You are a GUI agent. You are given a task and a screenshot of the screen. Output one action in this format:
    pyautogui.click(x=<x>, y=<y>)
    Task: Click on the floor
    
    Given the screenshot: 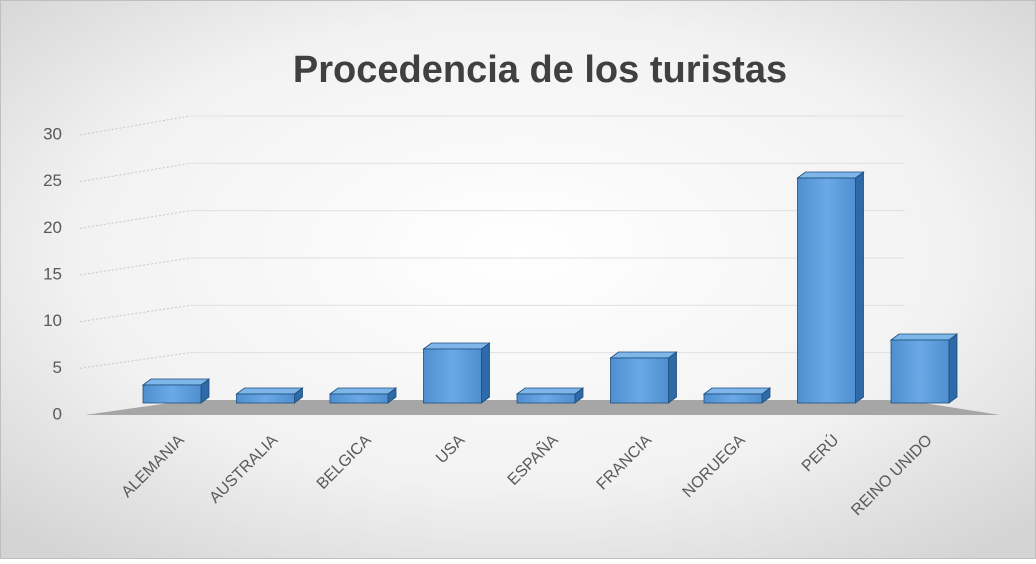 What is the action you would take?
    pyautogui.click(x=542, y=407)
    